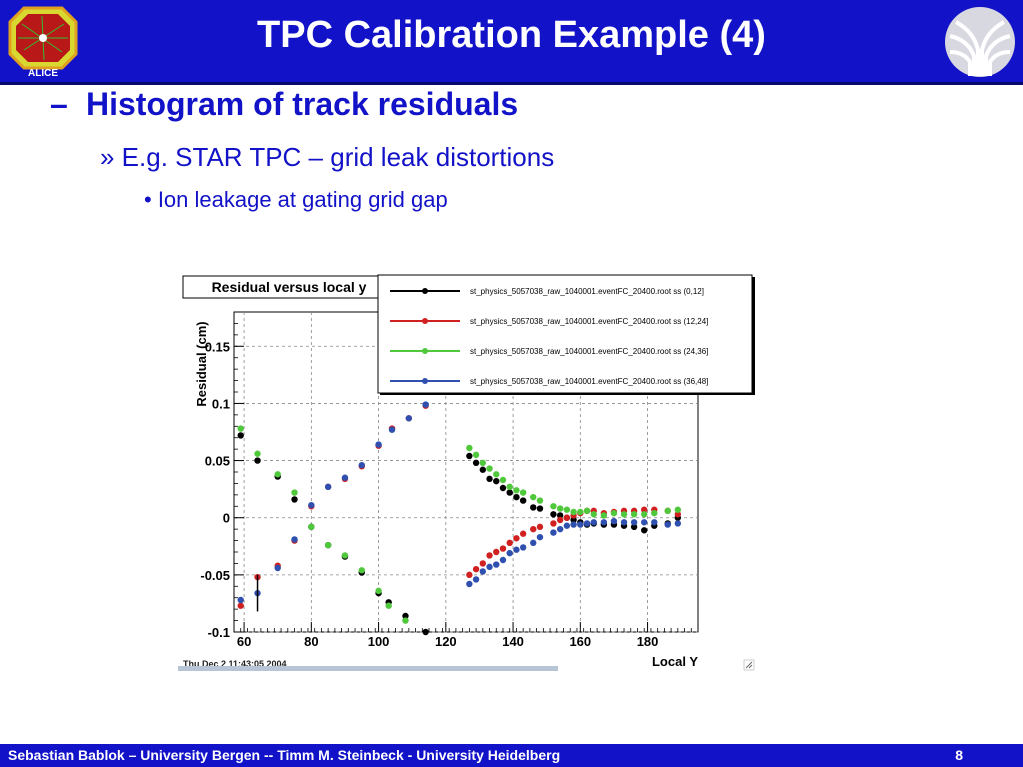 The image size is (1023, 767). What do you see at coordinates (219, 632) in the screenshot?
I see `y-tick-label: -0.1` at bounding box center [219, 632].